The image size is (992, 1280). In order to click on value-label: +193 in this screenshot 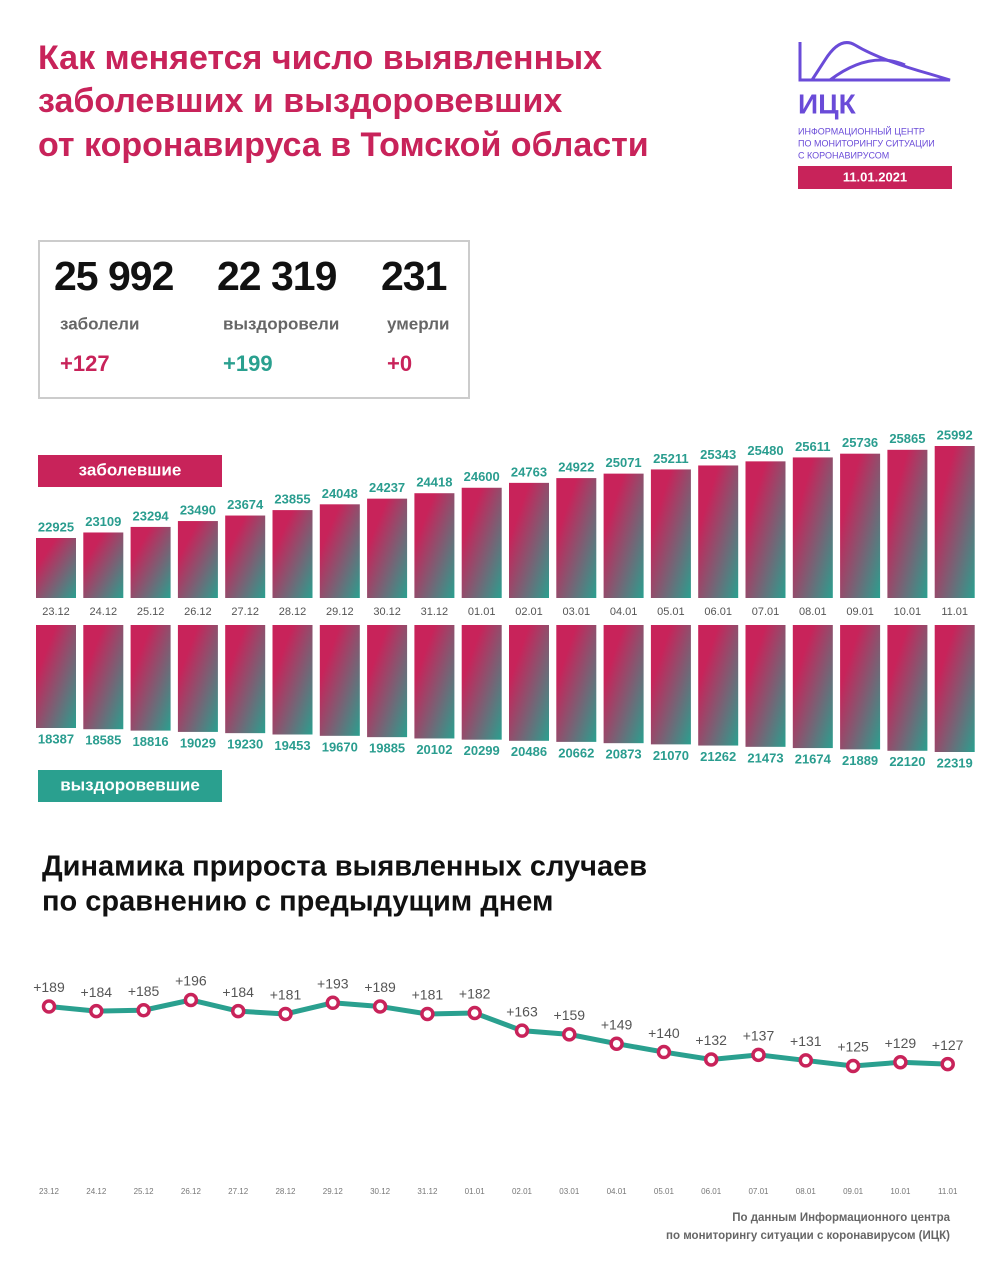, I will do `click(333, 983)`.